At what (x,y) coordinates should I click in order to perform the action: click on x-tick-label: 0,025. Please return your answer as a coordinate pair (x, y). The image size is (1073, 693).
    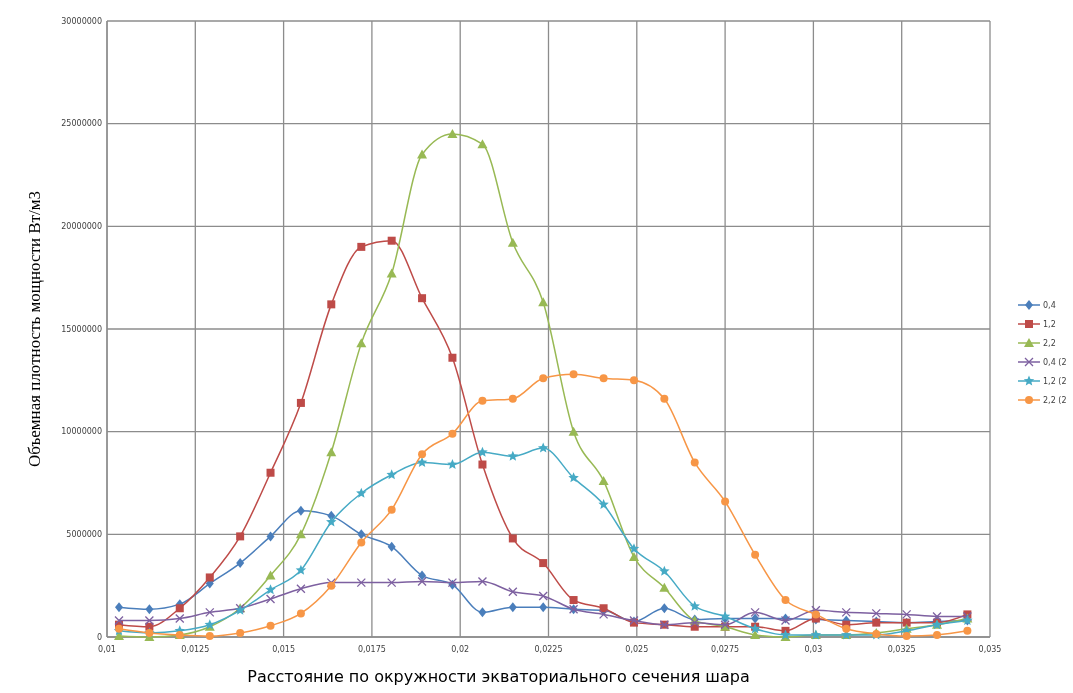
    Looking at the image, I should click on (637, 649).